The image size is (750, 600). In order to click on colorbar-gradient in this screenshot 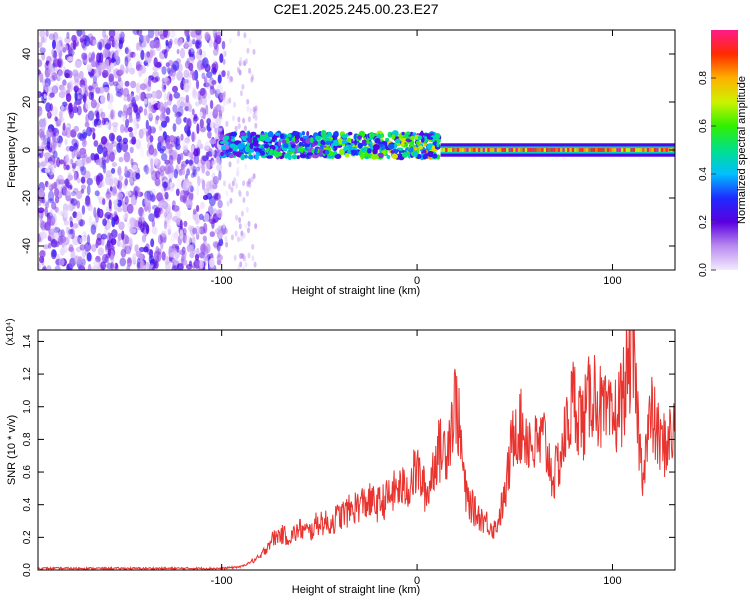, I will do `click(724, 150)`.